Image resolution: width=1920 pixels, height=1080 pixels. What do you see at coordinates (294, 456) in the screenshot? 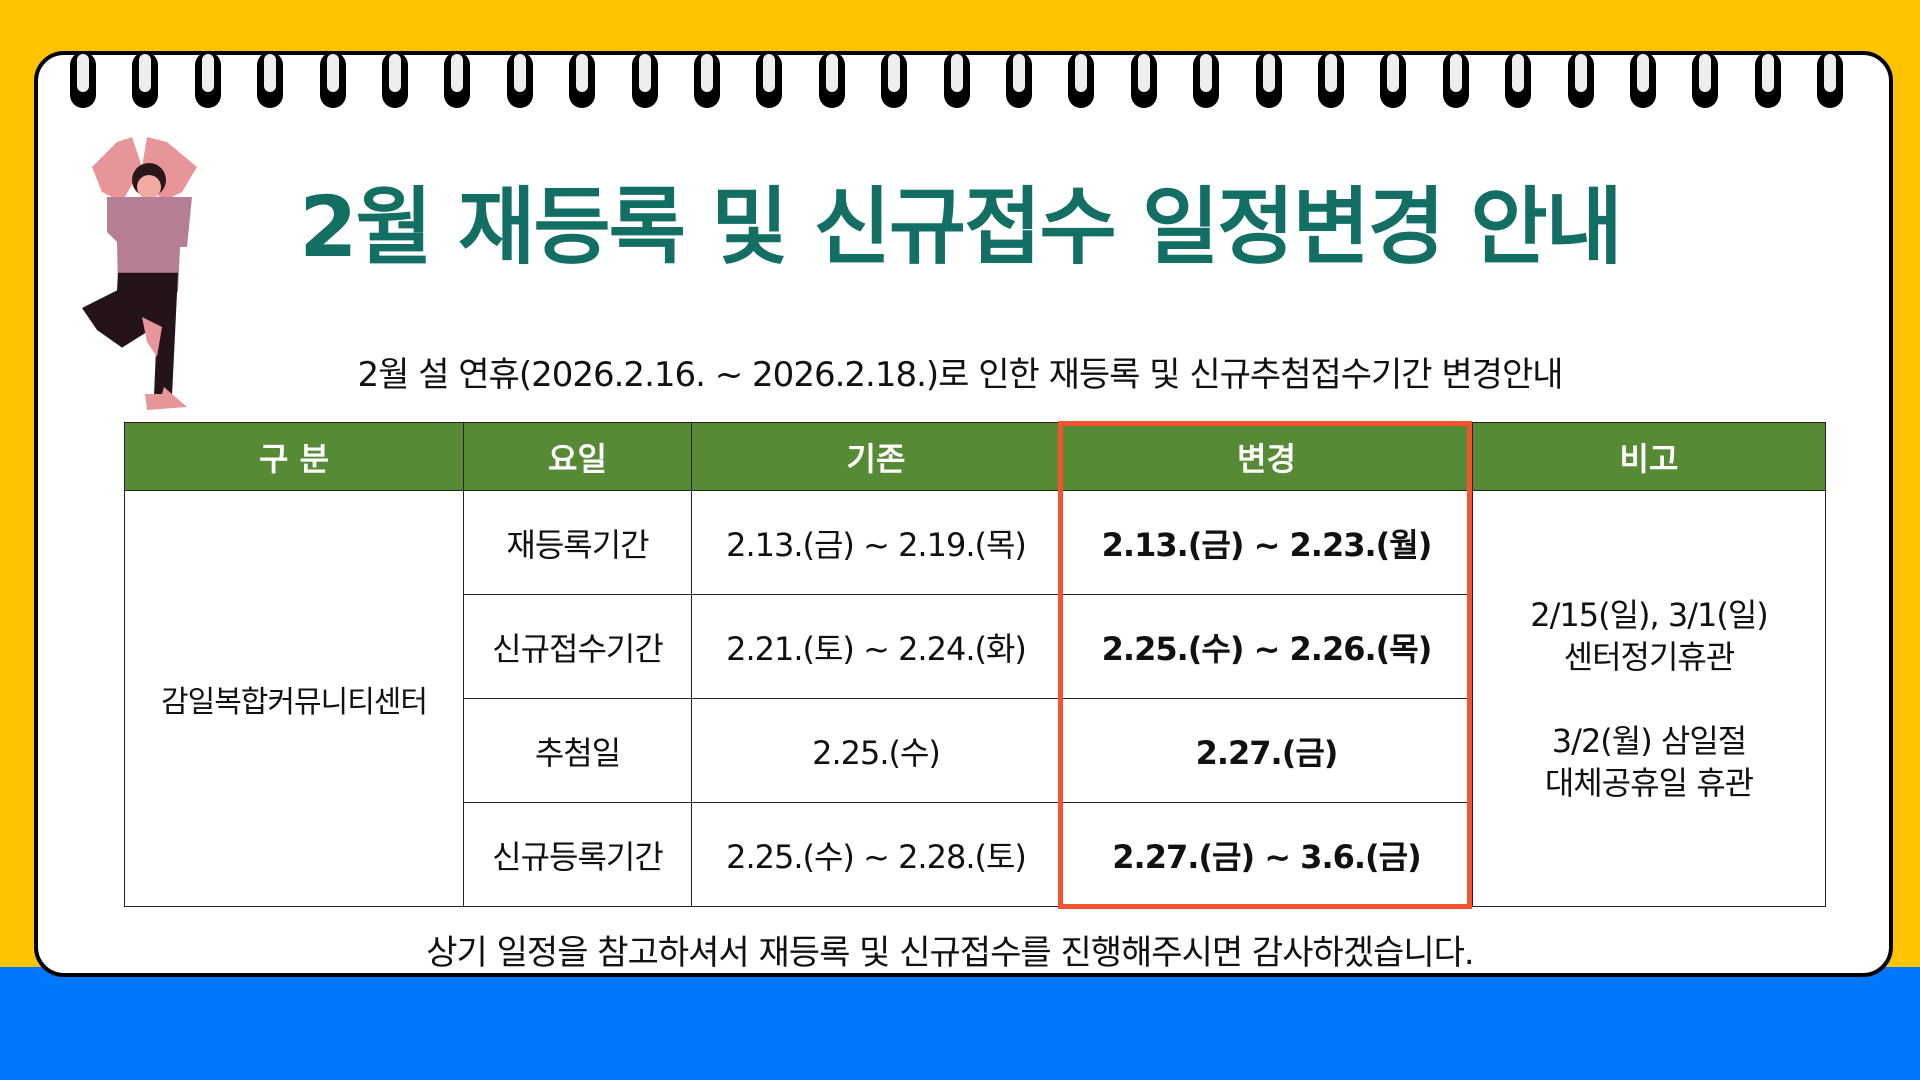
I see `header-category: 구 분` at bounding box center [294, 456].